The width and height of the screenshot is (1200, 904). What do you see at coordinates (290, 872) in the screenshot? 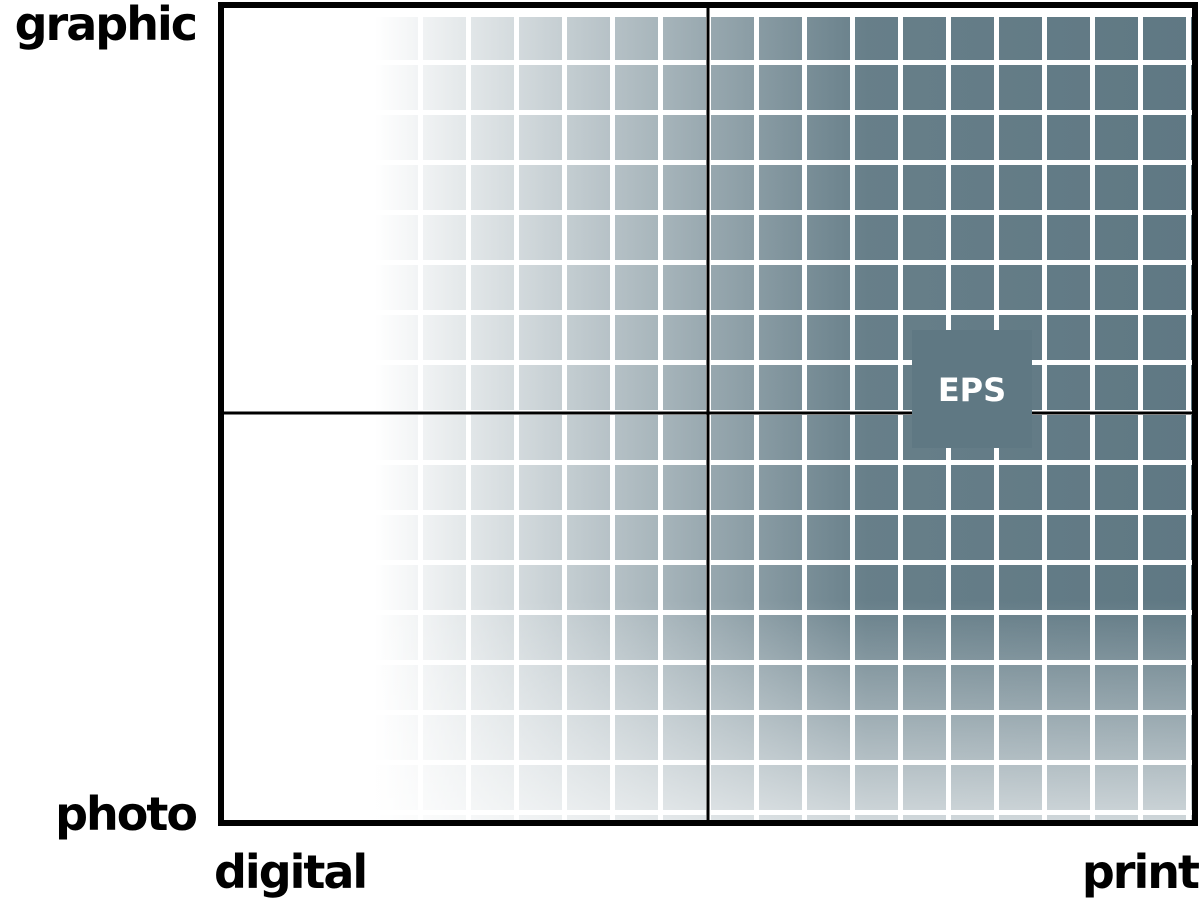
I see `left-label: digital` at bounding box center [290, 872].